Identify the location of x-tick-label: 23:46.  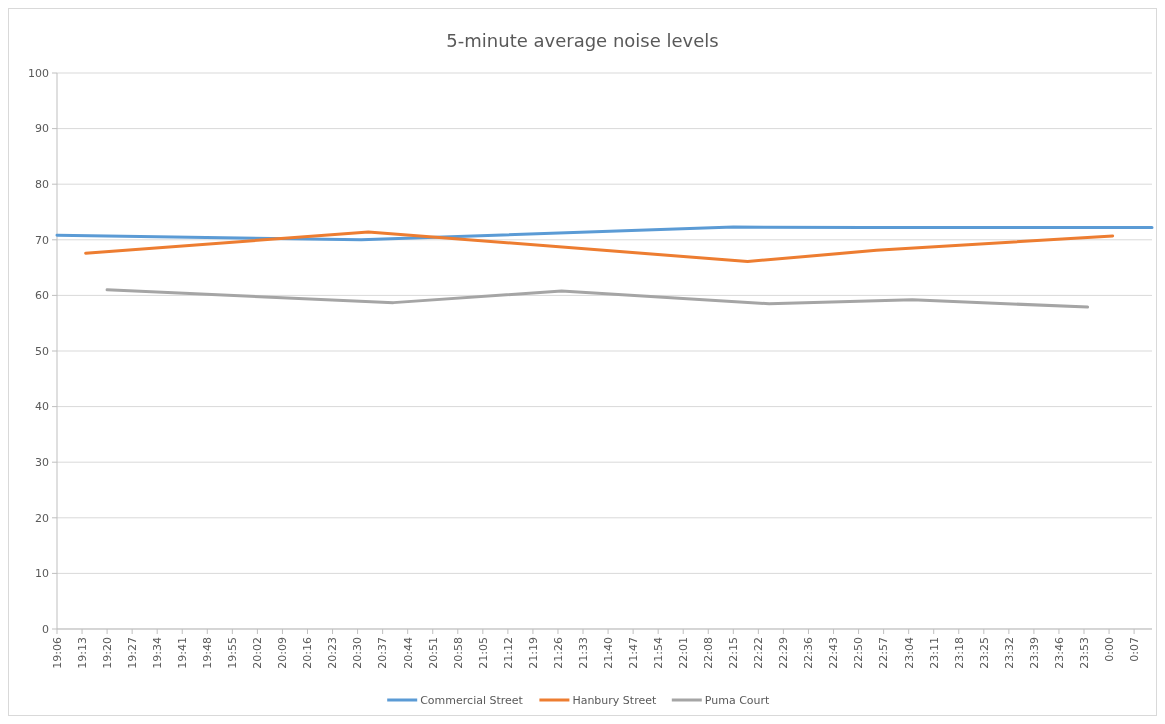
(1059, 653).